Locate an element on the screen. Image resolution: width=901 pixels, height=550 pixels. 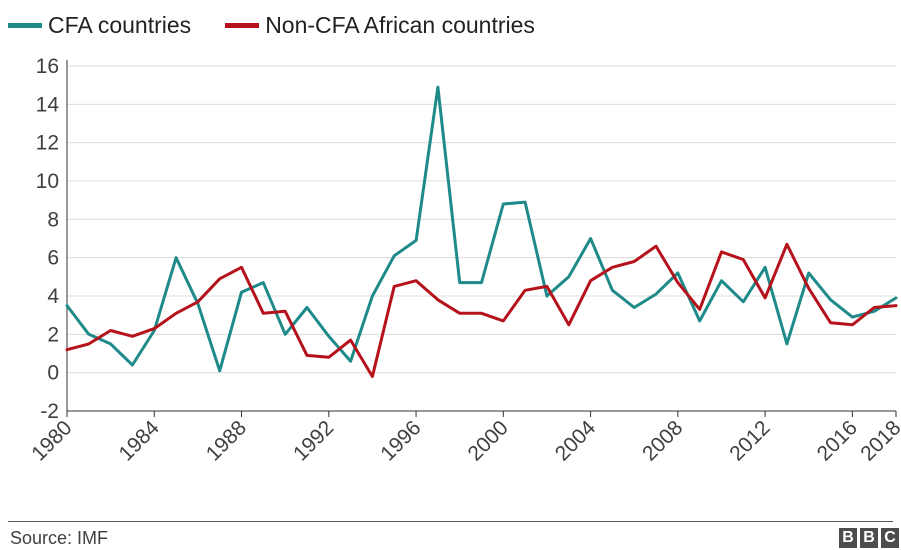
legend-item-cfa: CFA countries is located at coordinates (99, 25).